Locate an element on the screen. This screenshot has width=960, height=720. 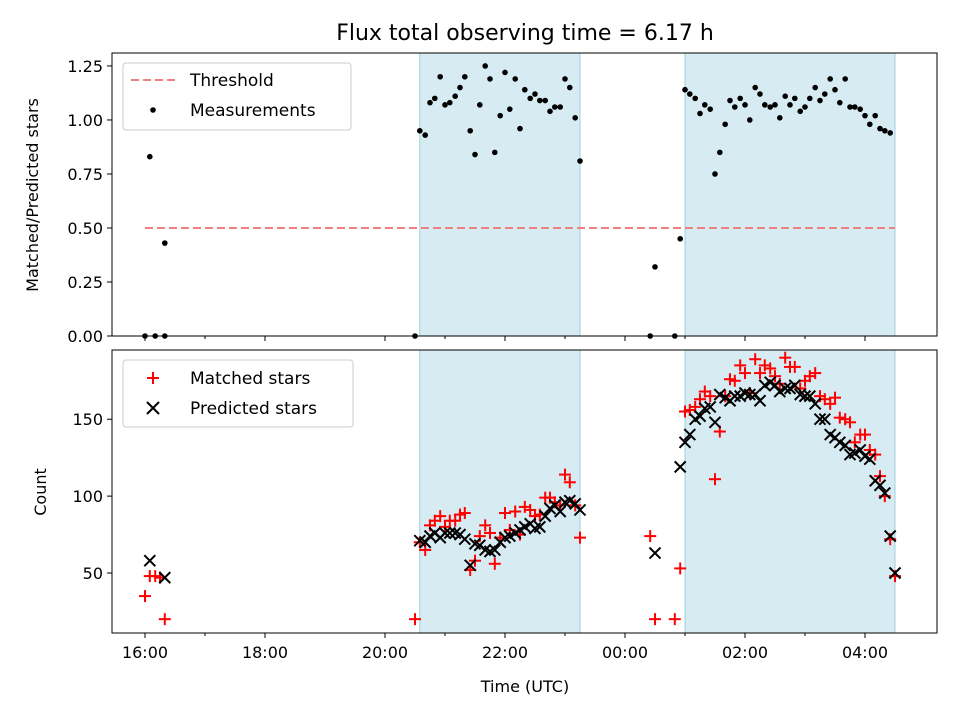
y-tick-label: 50 is located at coordinates (93, 573).